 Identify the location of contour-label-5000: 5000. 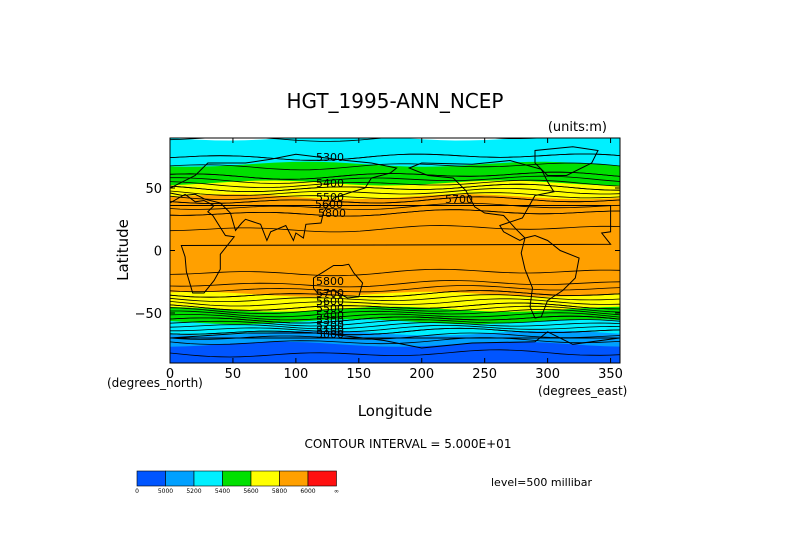
(330, 334).